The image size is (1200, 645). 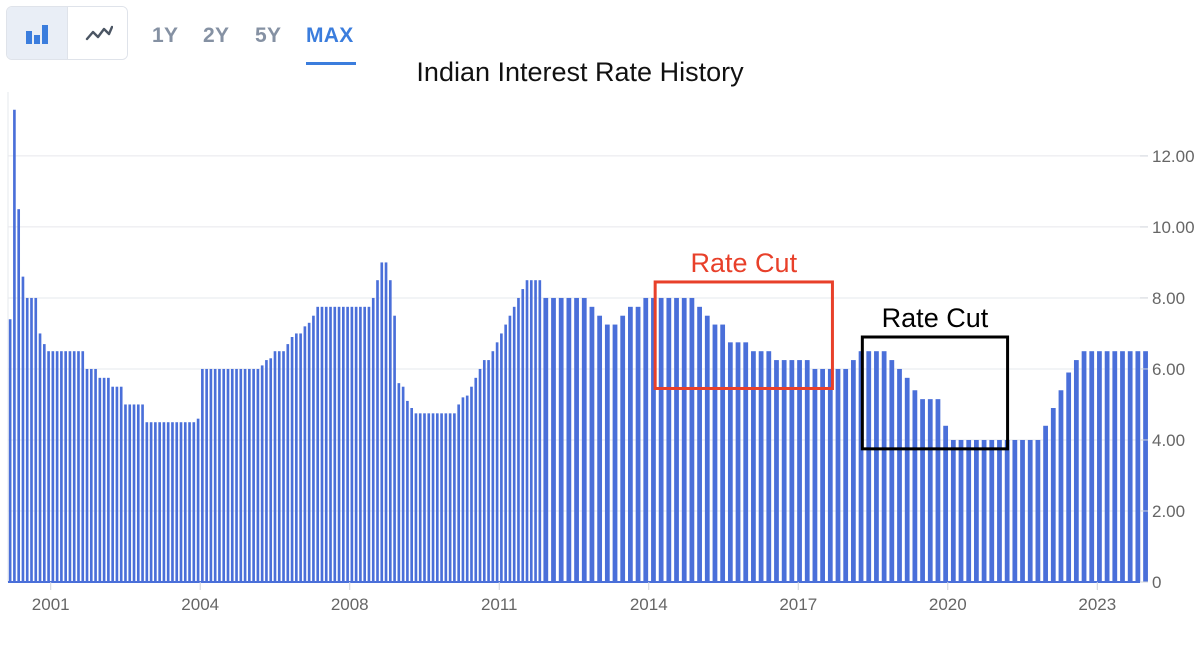 What do you see at coordinates (350, 604) in the screenshot?
I see `x-tick-label: 2008` at bounding box center [350, 604].